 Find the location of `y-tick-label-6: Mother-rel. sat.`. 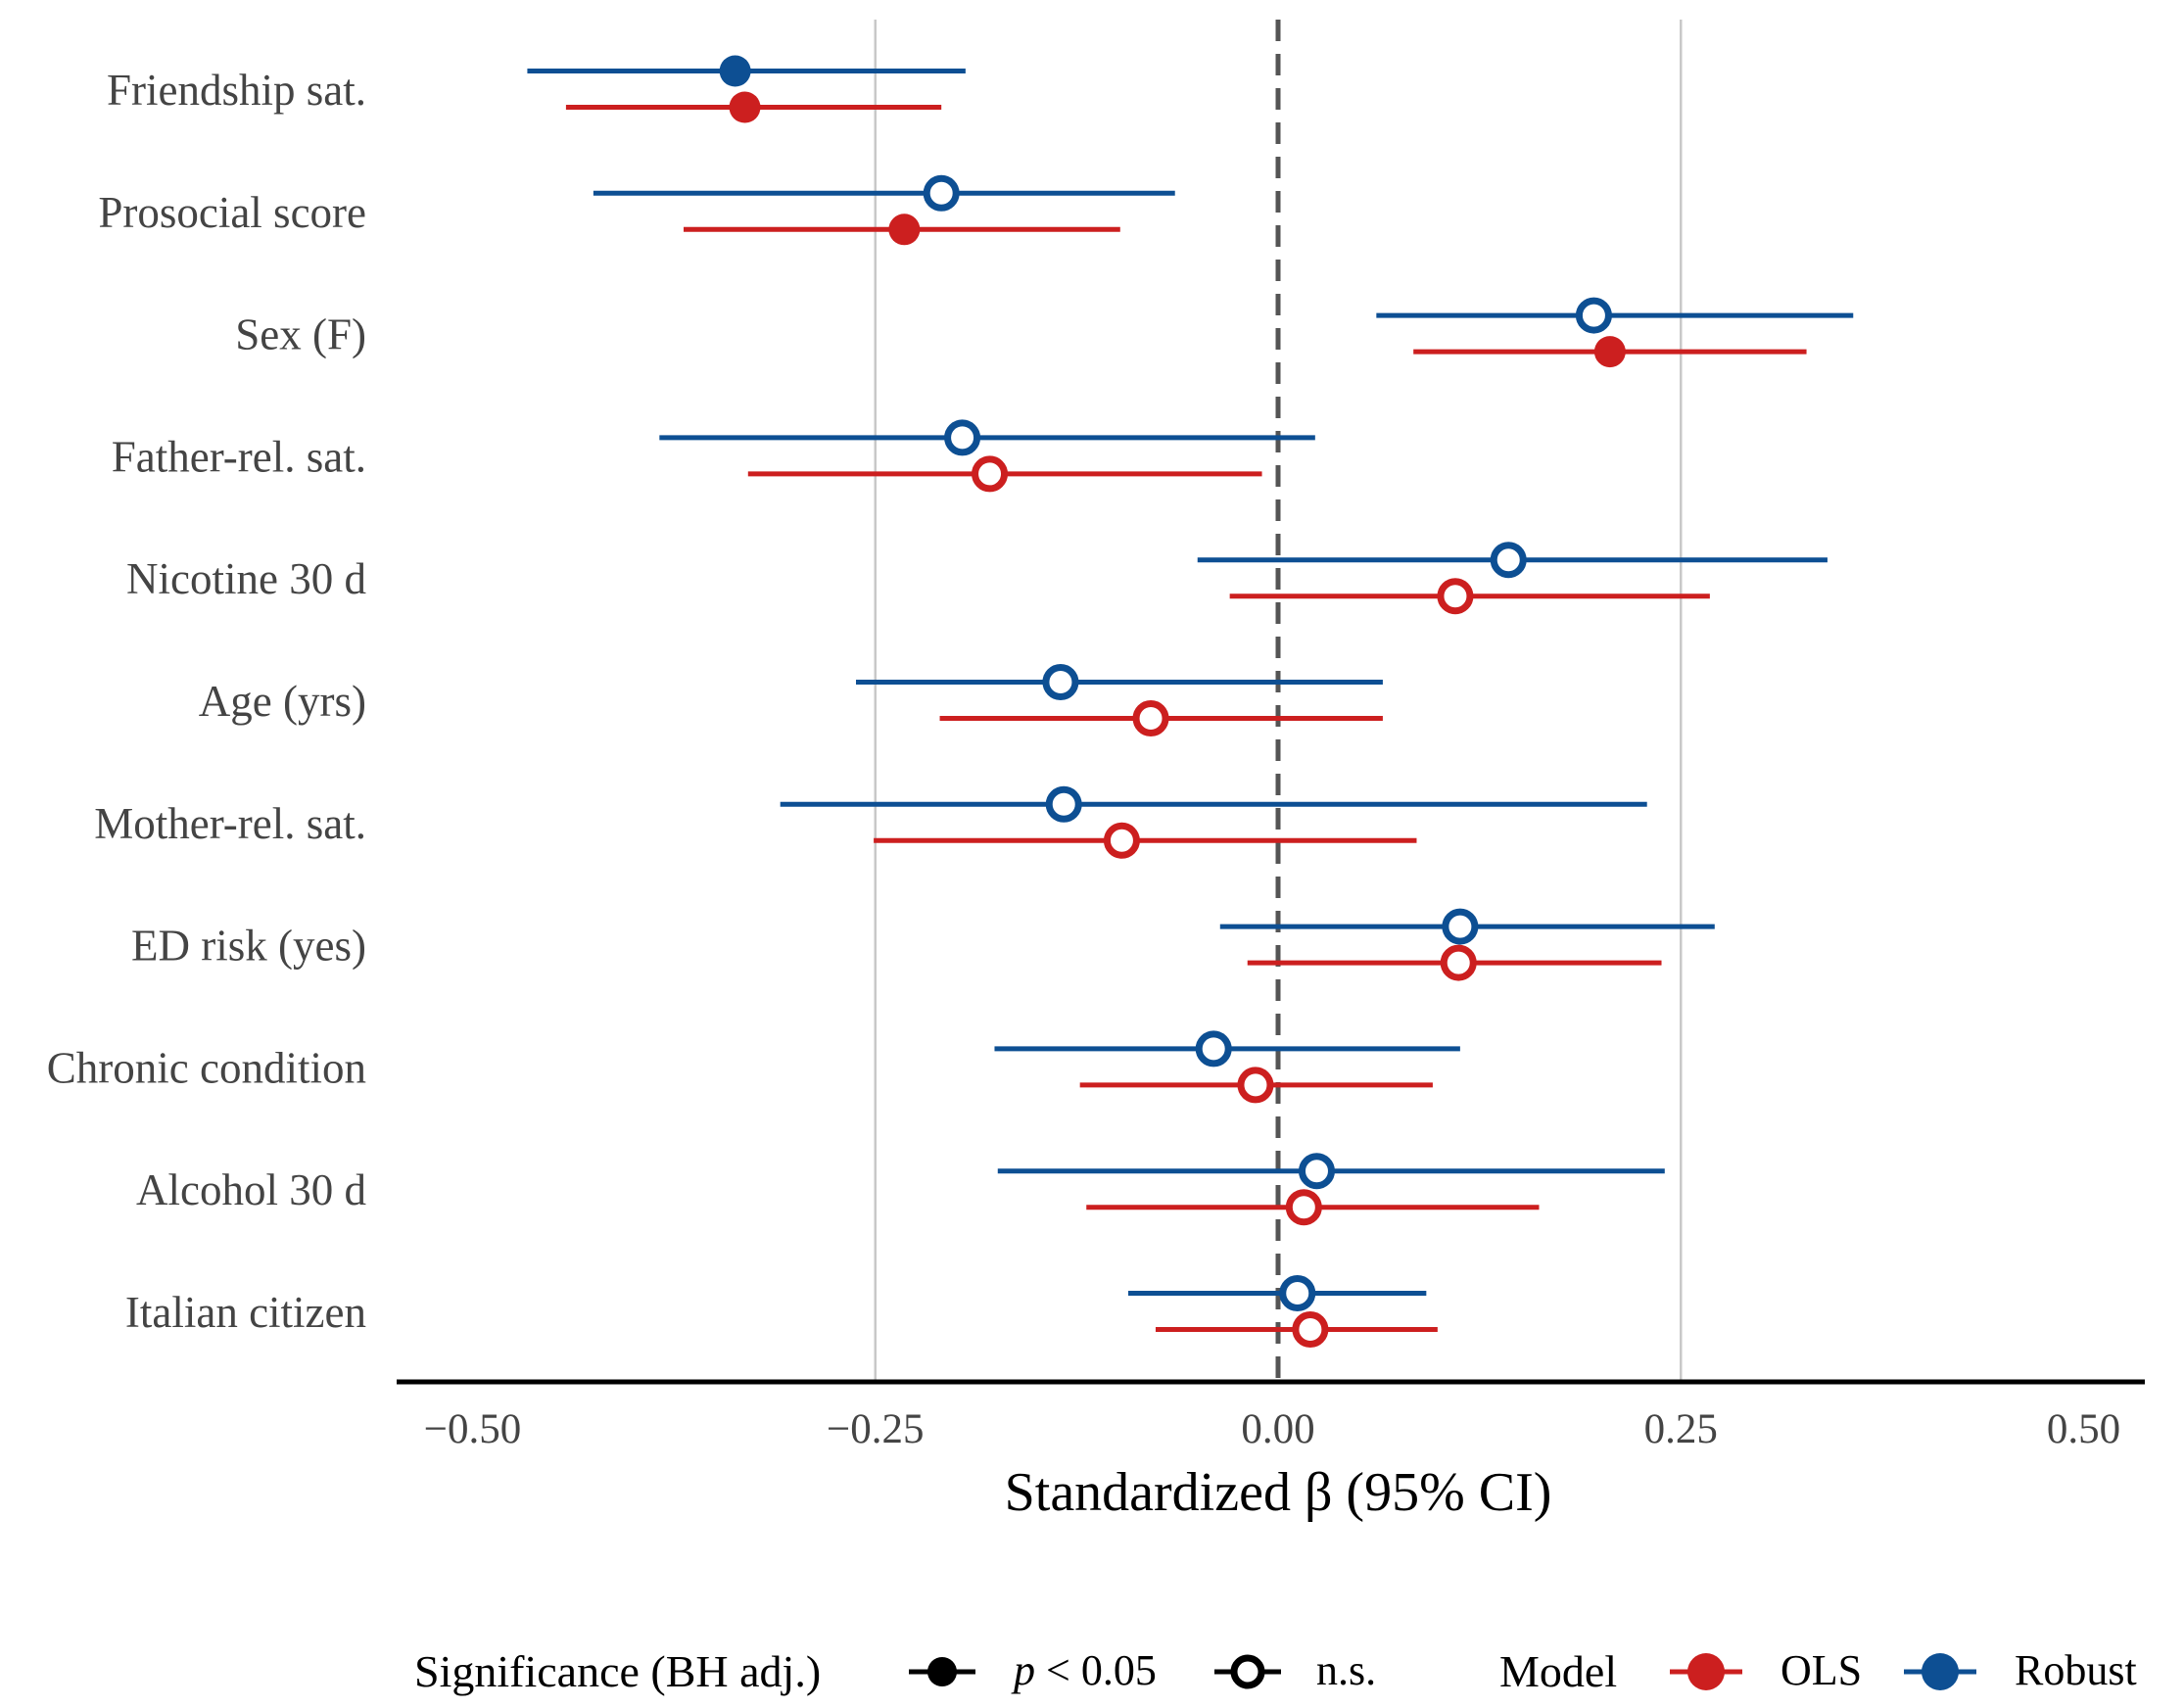

y-tick-label-6: Mother-rel. sat. is located at coordinates (230, 823).